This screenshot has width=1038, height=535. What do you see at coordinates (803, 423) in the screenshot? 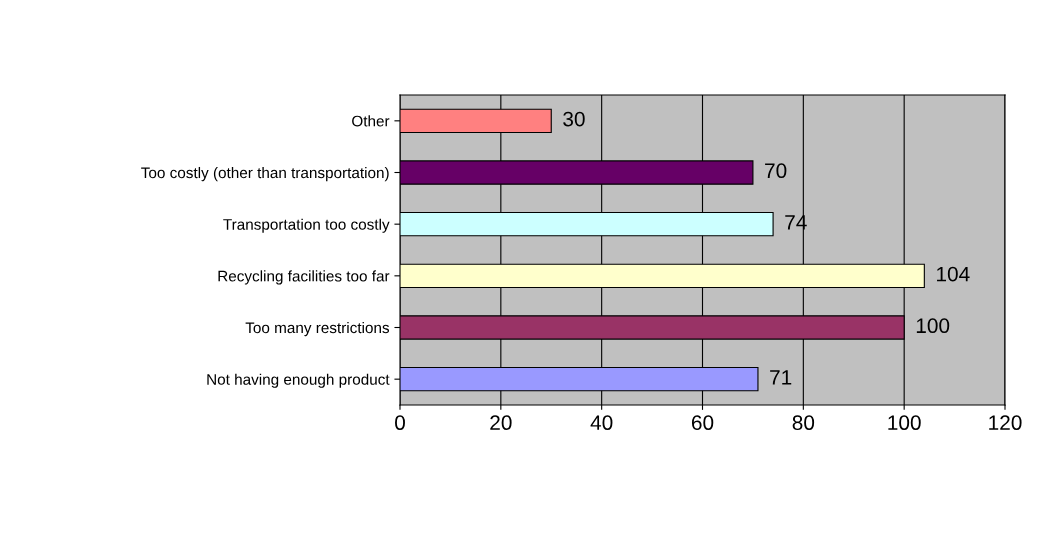
I see `x-tick-label: 80` at bounding box center [803, 423].